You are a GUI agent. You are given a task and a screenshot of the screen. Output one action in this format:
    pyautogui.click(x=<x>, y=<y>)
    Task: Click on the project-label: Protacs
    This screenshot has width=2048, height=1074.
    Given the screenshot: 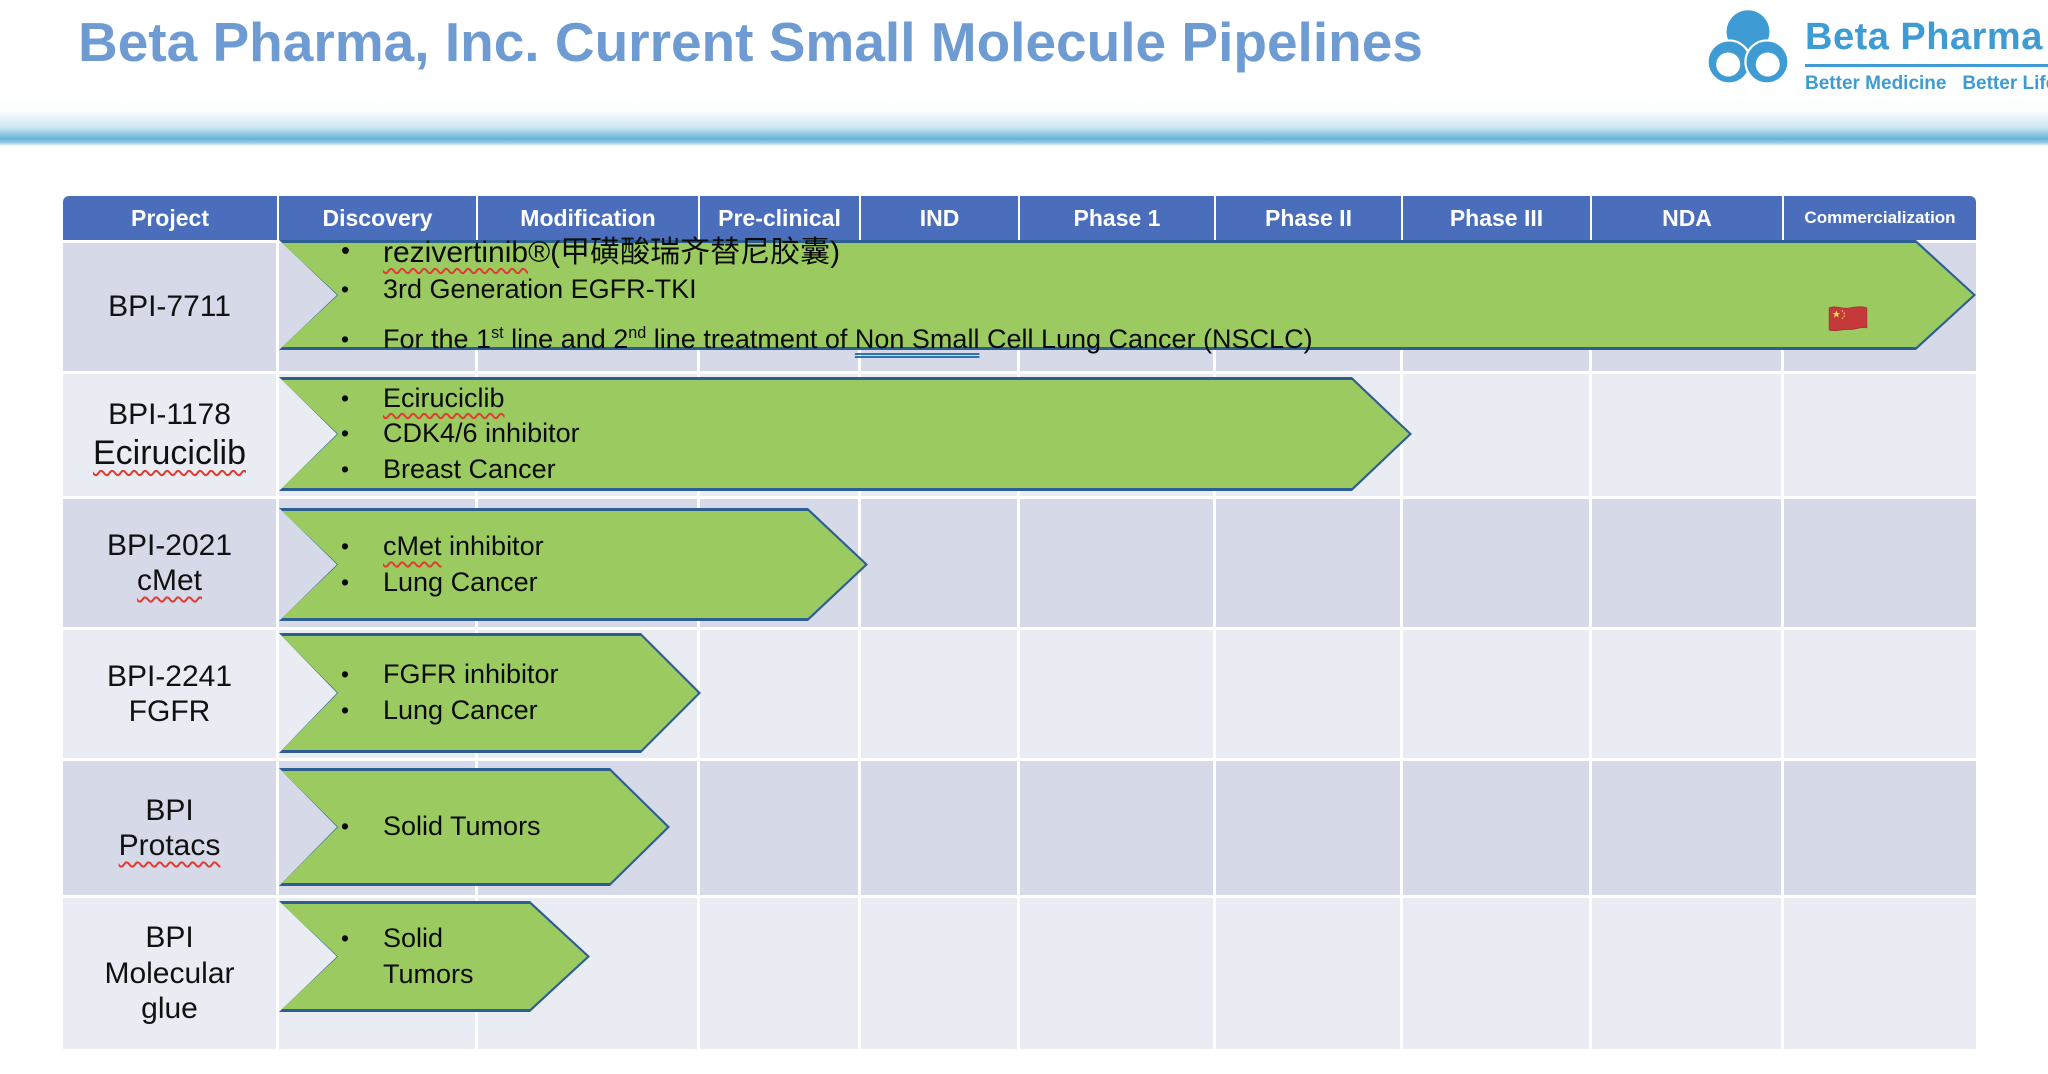 What is the action you would take?
    pyautogui.click(x=169, y=845)
    